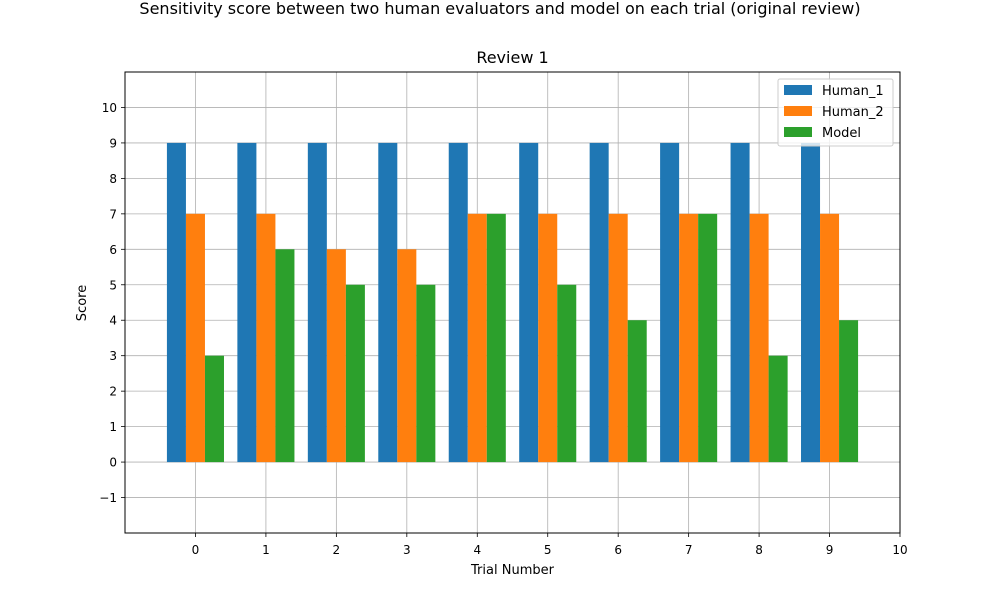 The width and height of the screenshot is (1000, 600). I want to click on y-tick-label: 4, so click(113, 321).